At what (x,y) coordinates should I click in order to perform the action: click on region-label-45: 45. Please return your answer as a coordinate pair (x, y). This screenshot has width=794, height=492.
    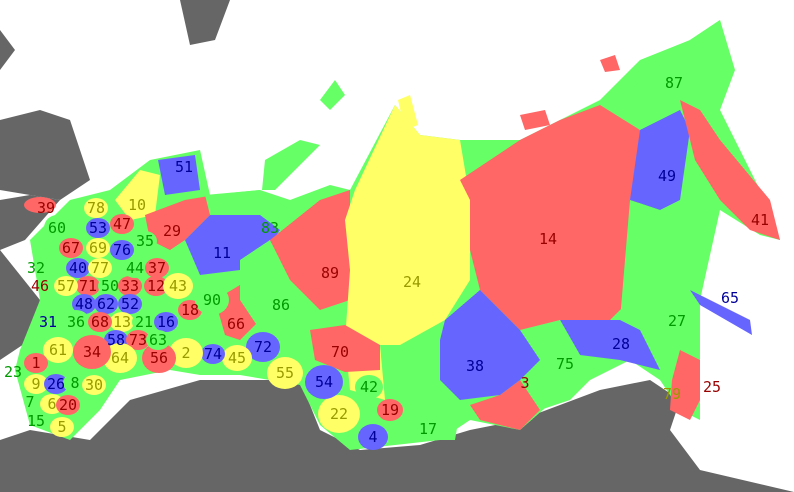
    Looking at the image, I should click on (237, 358).